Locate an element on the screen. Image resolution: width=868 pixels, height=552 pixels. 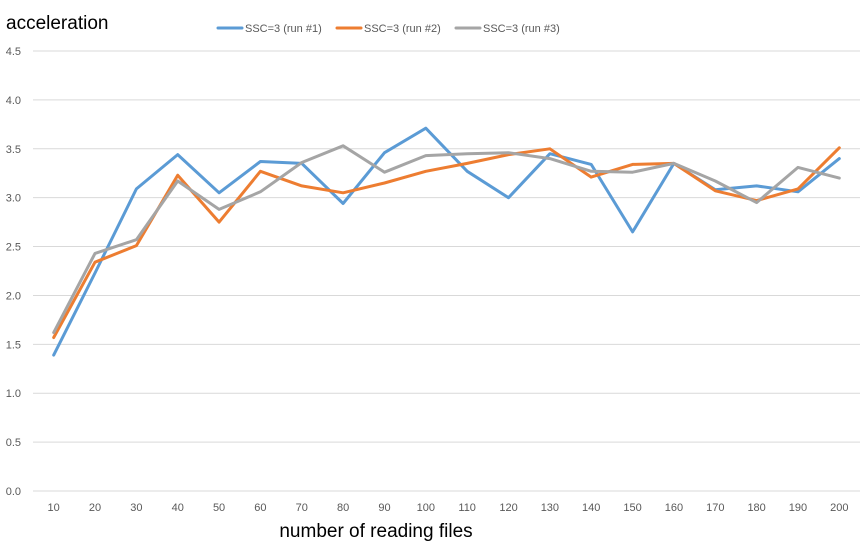
legend-label: SSC=3 (run #2) is located at coordinates (402, 29).